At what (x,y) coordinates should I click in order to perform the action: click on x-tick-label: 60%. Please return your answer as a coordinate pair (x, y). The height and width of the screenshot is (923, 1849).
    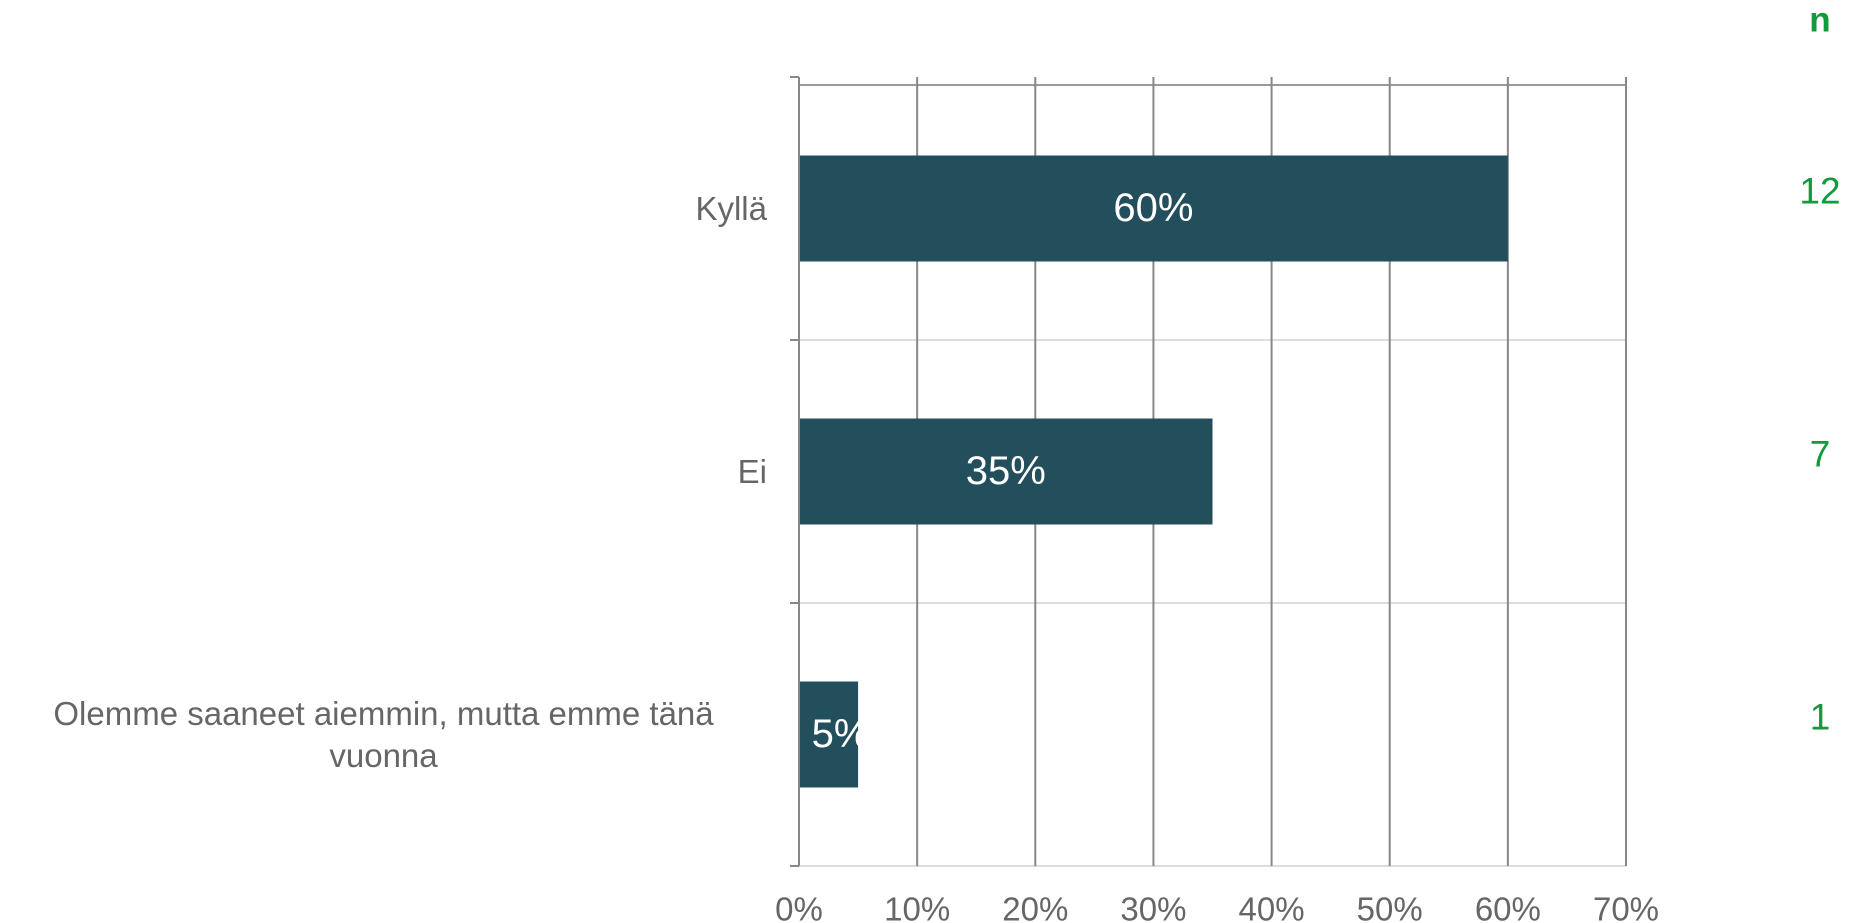
    Looking at the image, I should click on (1508, 907).